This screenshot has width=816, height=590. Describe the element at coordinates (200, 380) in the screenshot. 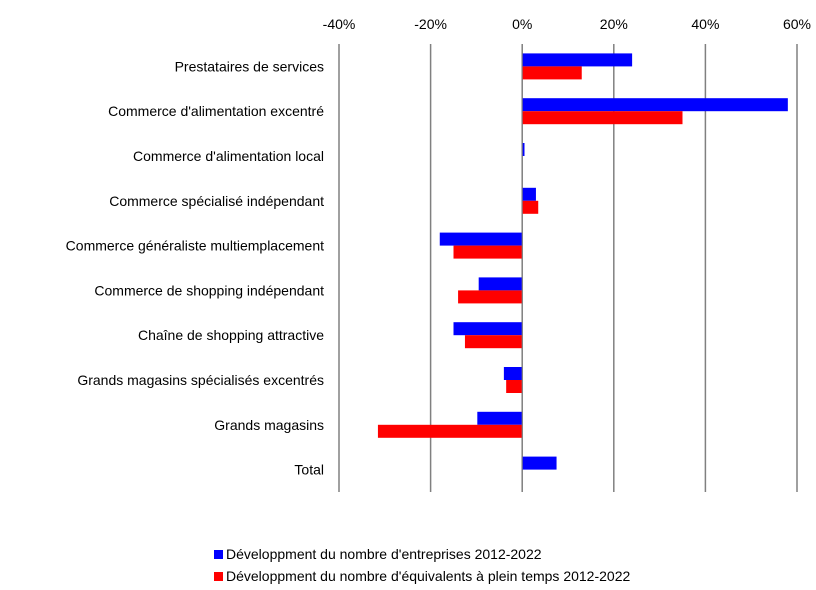

I see `category-label: Grands magasins spécialisés excentrés` at that location.